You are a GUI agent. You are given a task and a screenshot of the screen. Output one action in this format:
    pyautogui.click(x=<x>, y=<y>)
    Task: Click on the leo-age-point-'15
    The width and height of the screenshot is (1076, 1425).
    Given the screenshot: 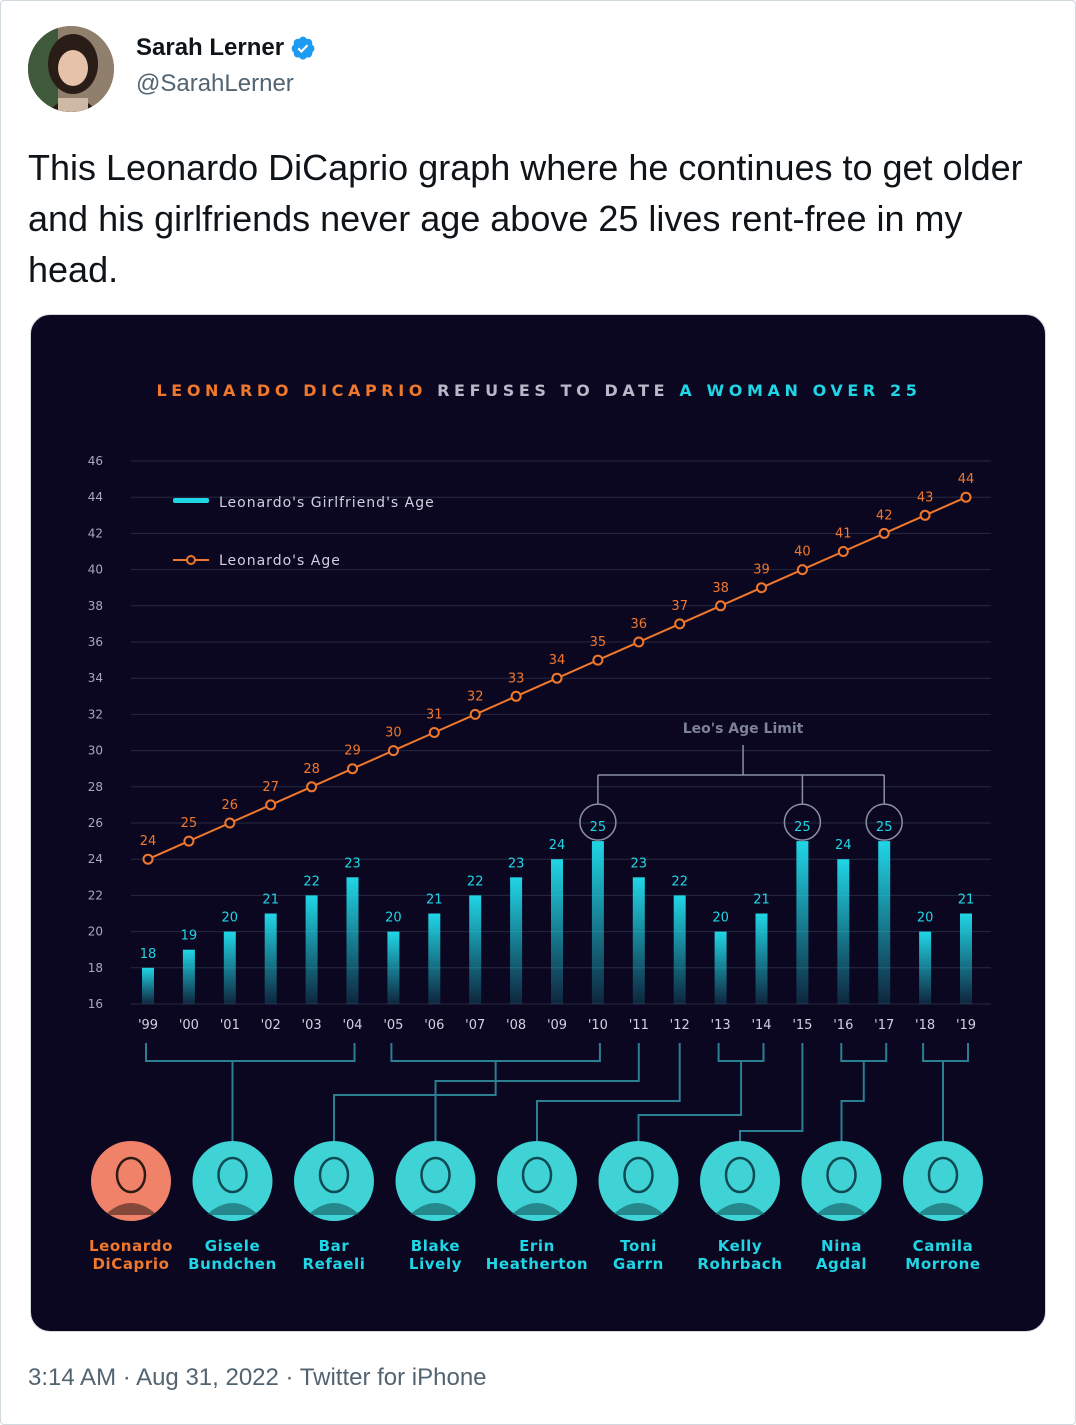 What is the action you would take?
    pyautogui.click(x=802, y=570)
    